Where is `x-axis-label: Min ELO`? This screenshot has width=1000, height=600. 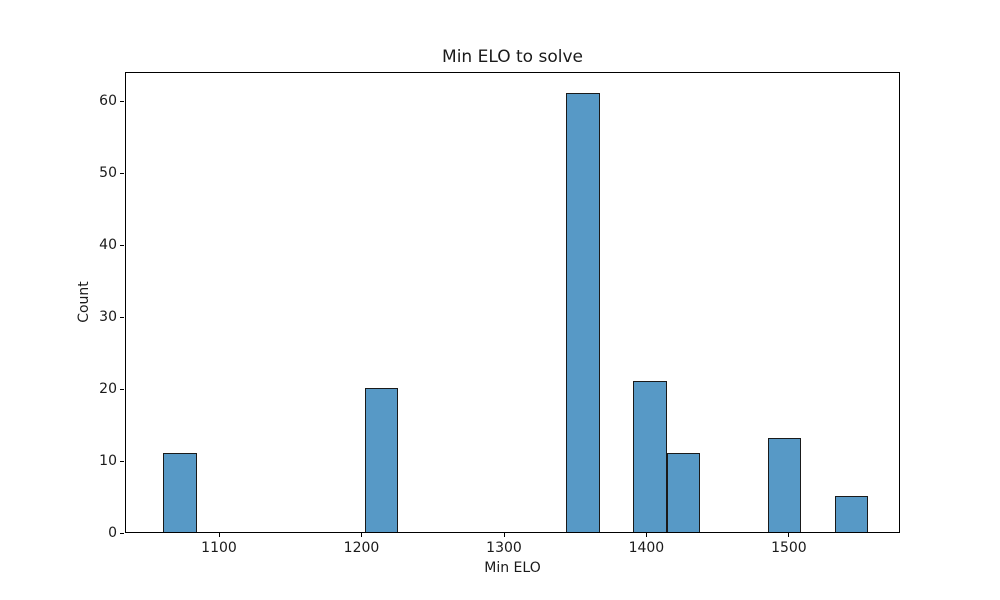 x-axis-label: Min ELO is located at coordinates (512, 568).